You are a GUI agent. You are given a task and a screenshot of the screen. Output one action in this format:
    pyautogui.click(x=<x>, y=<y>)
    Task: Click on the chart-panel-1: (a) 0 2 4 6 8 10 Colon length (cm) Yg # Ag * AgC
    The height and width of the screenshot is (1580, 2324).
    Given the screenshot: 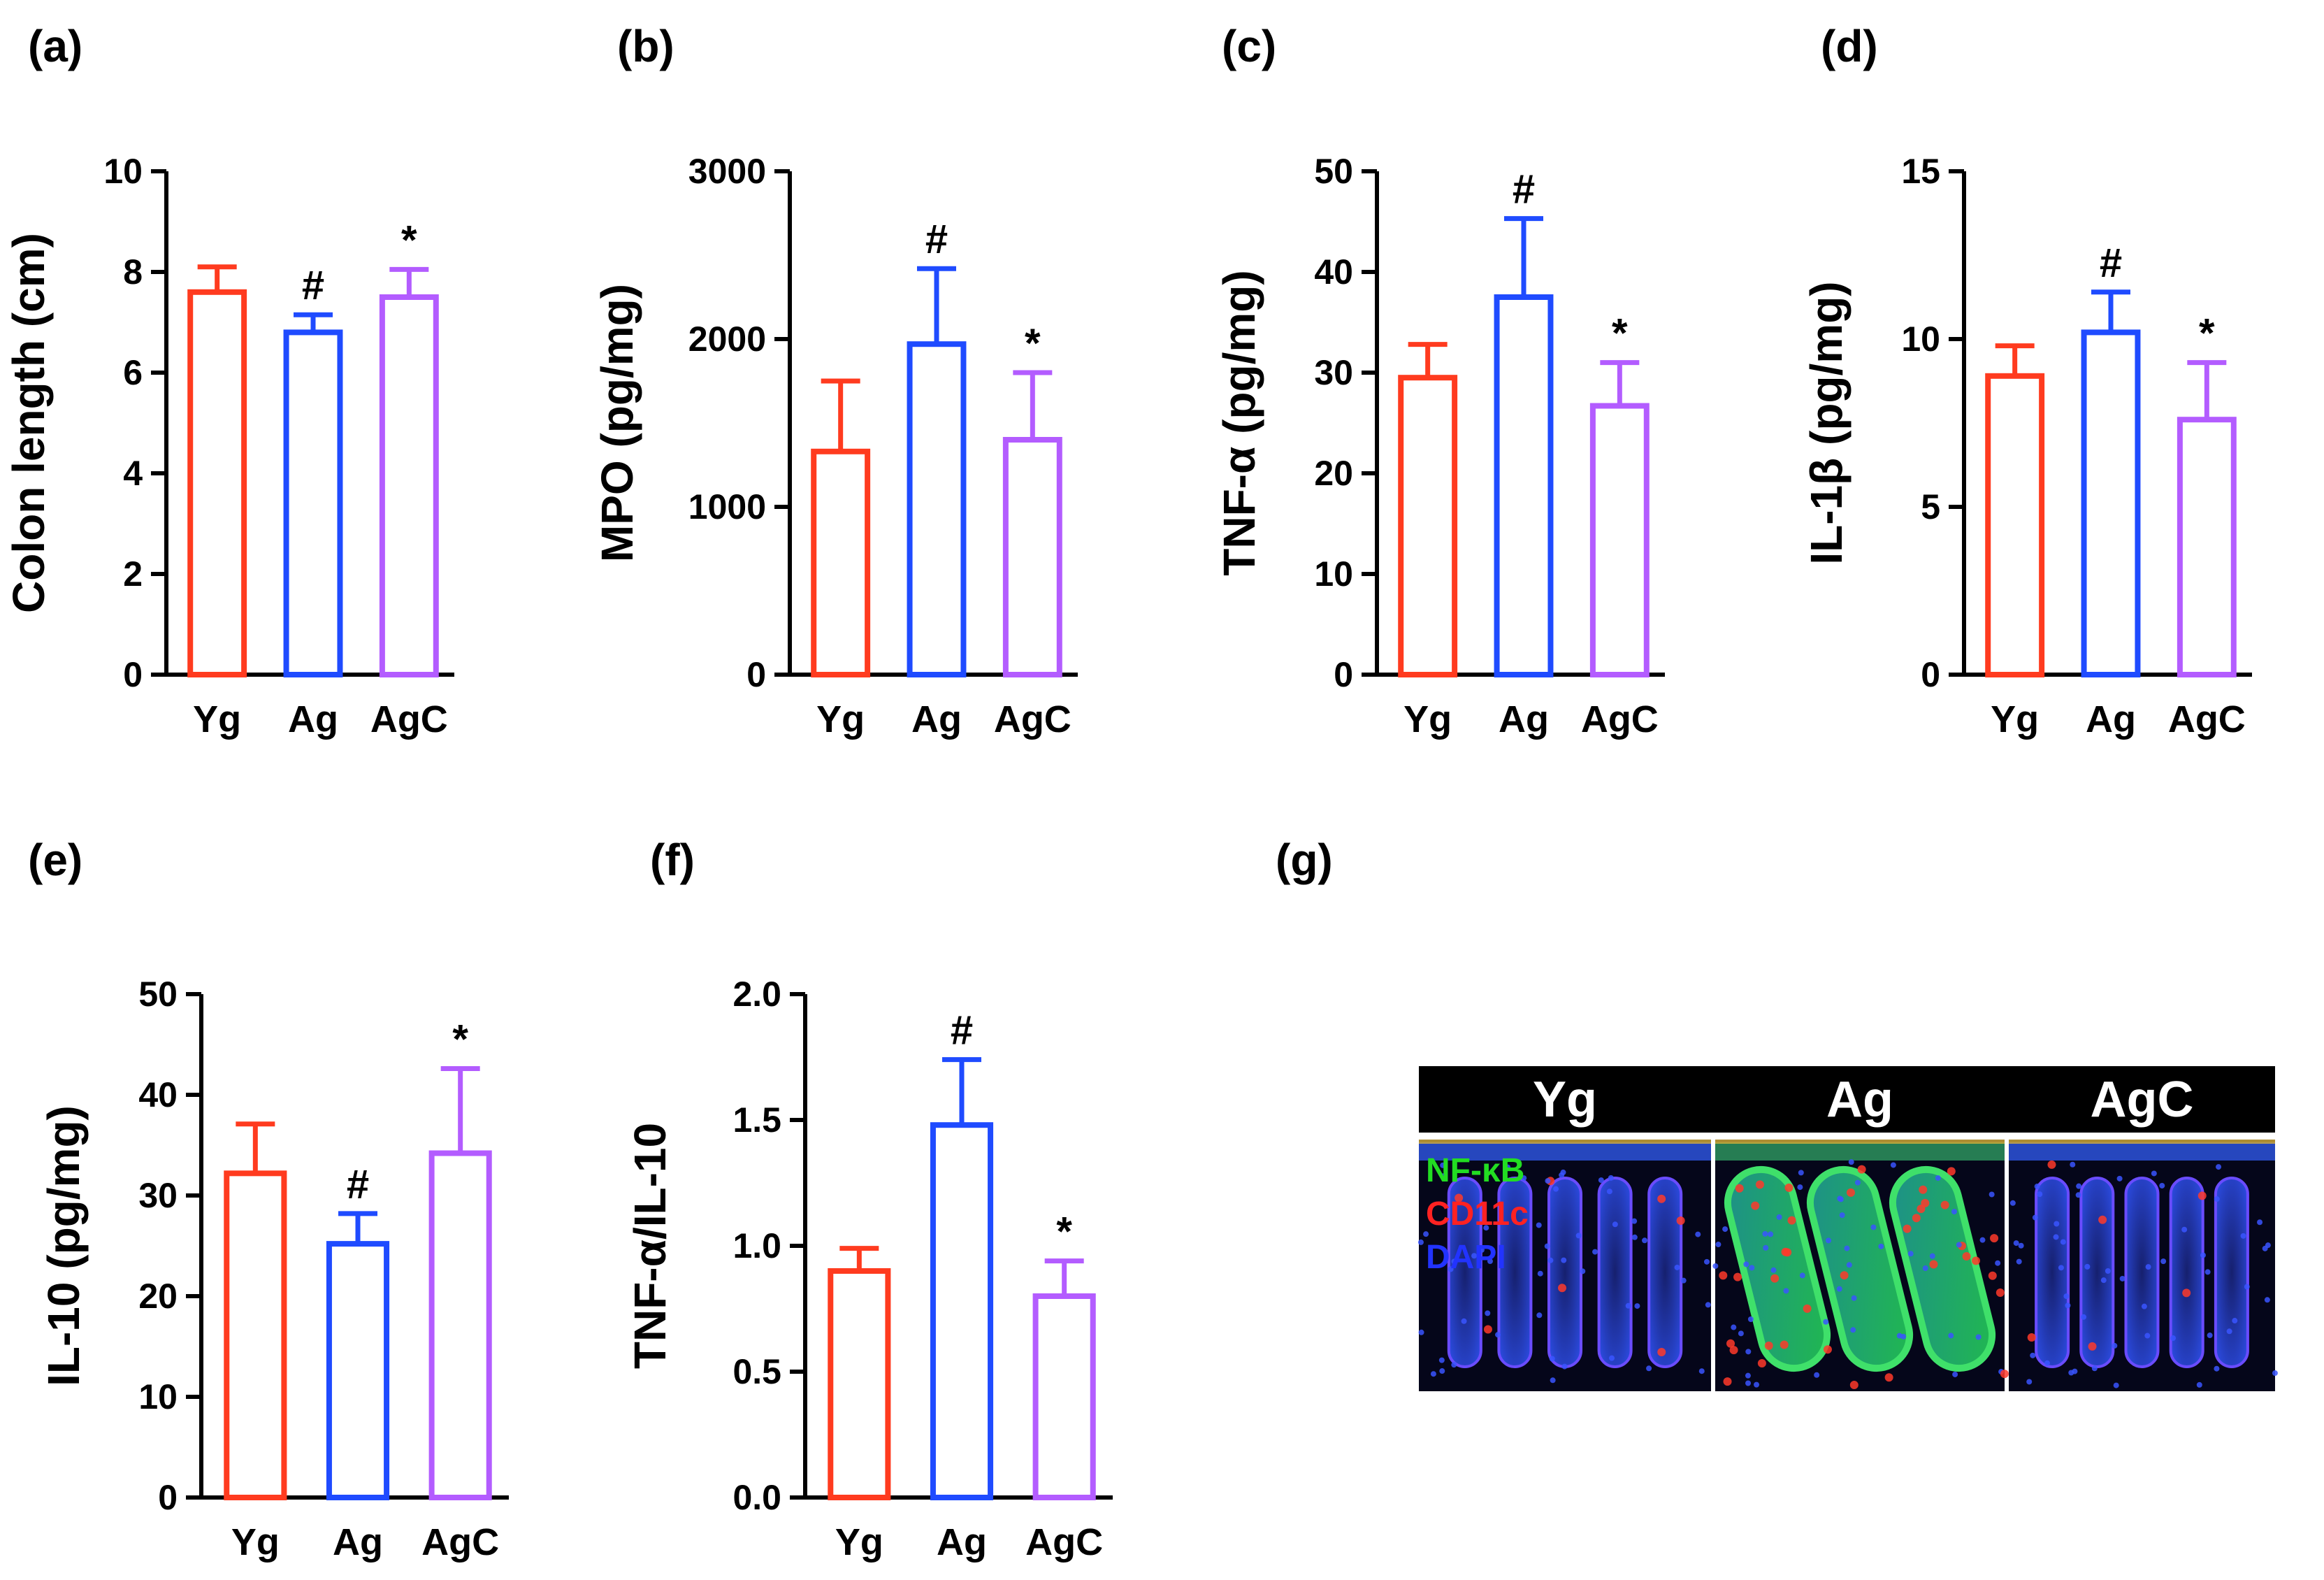 What is the action you would take?
    pyautogui.click(x=229, y=380)
    